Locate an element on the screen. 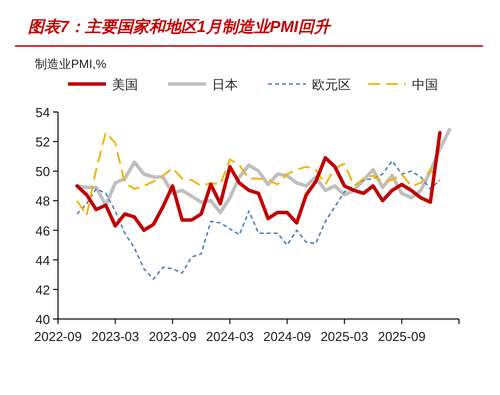  y-tick-label: 46 is located at coordinates (43, 230).